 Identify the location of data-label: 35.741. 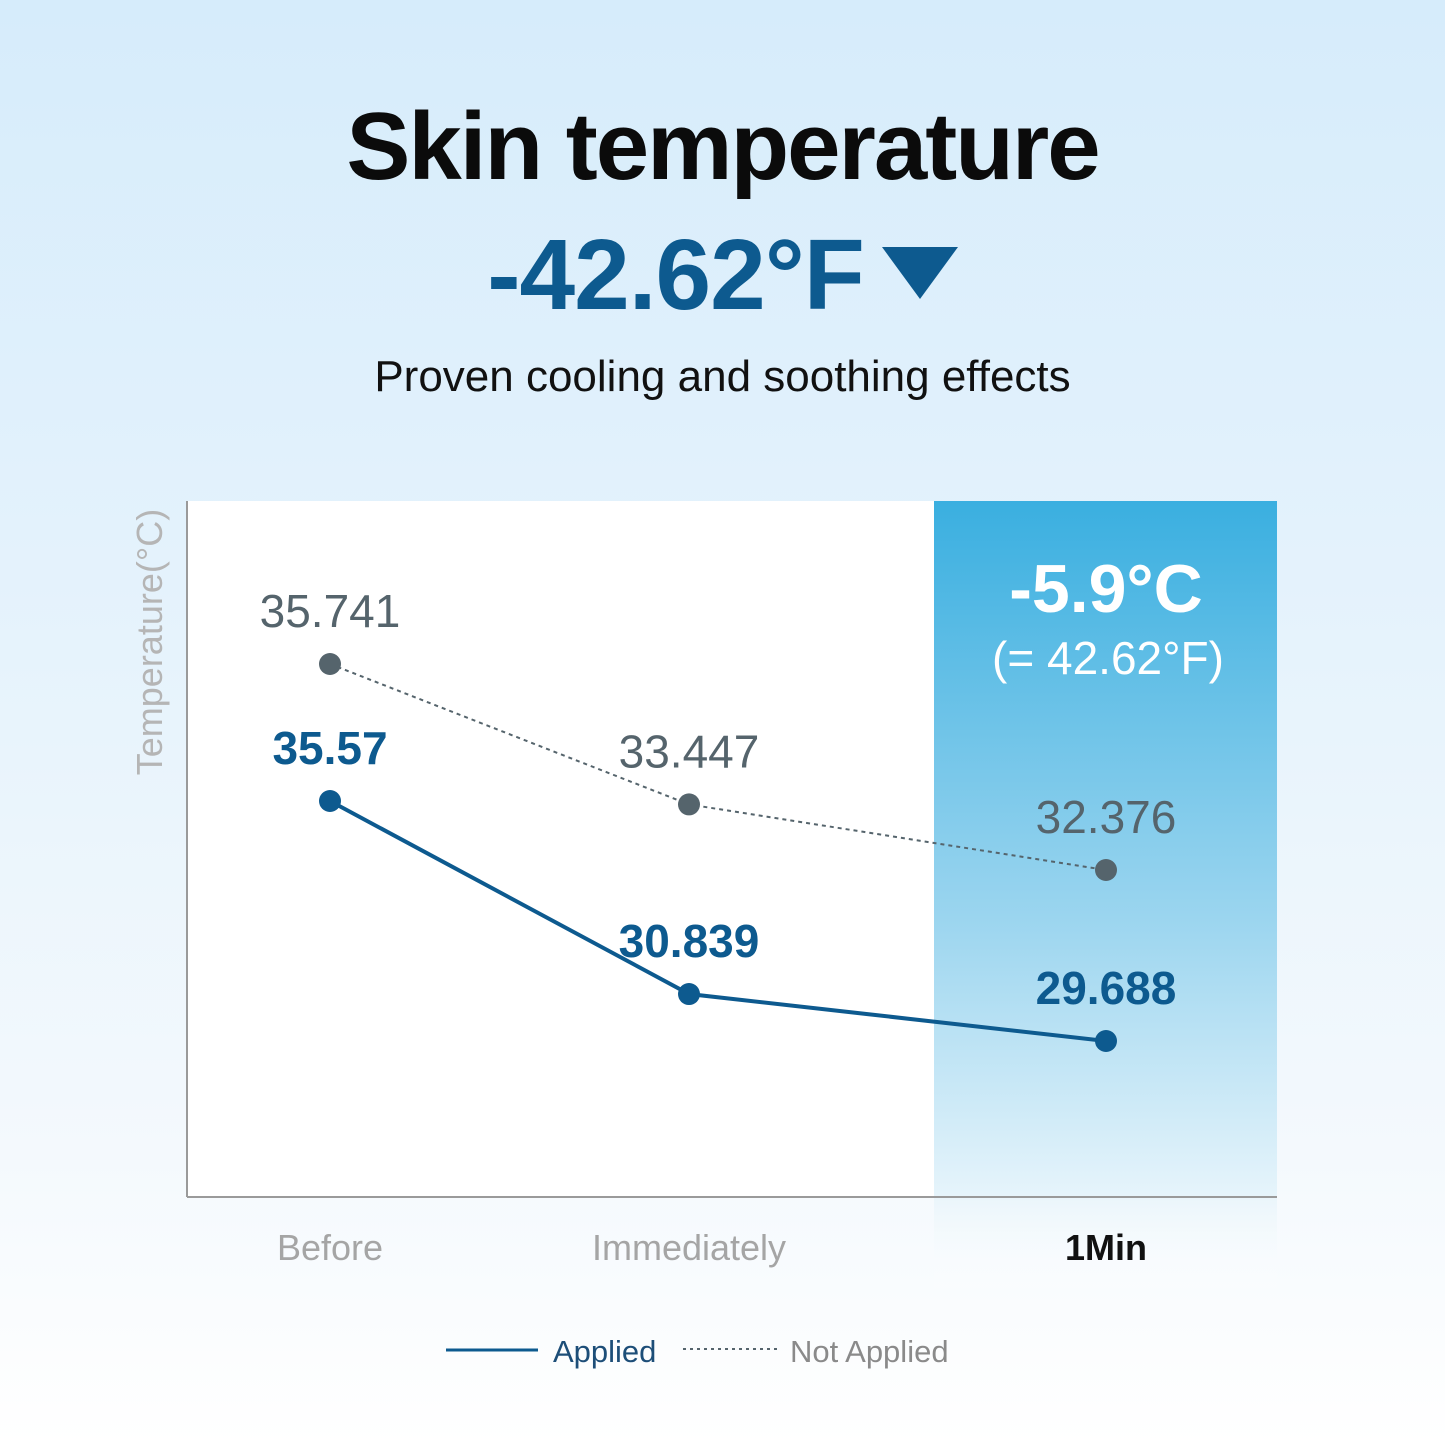
(330, 611).